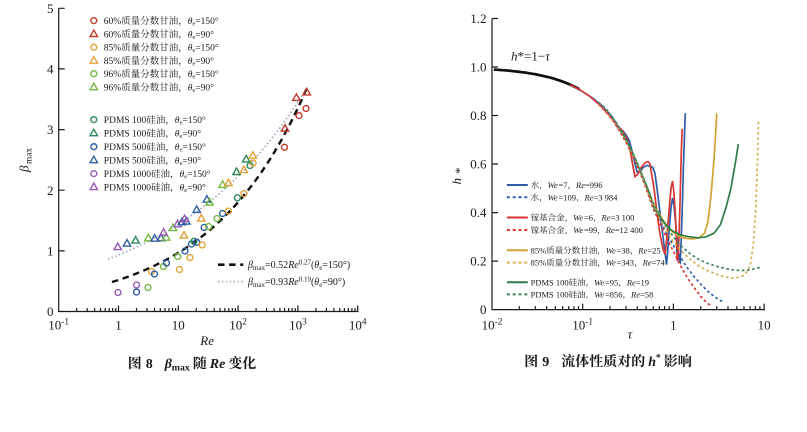 The image size is (807, 432). Describe the element at coordinates (113, 75) in the screenshot. I see `svg-text: 96%` at that location.